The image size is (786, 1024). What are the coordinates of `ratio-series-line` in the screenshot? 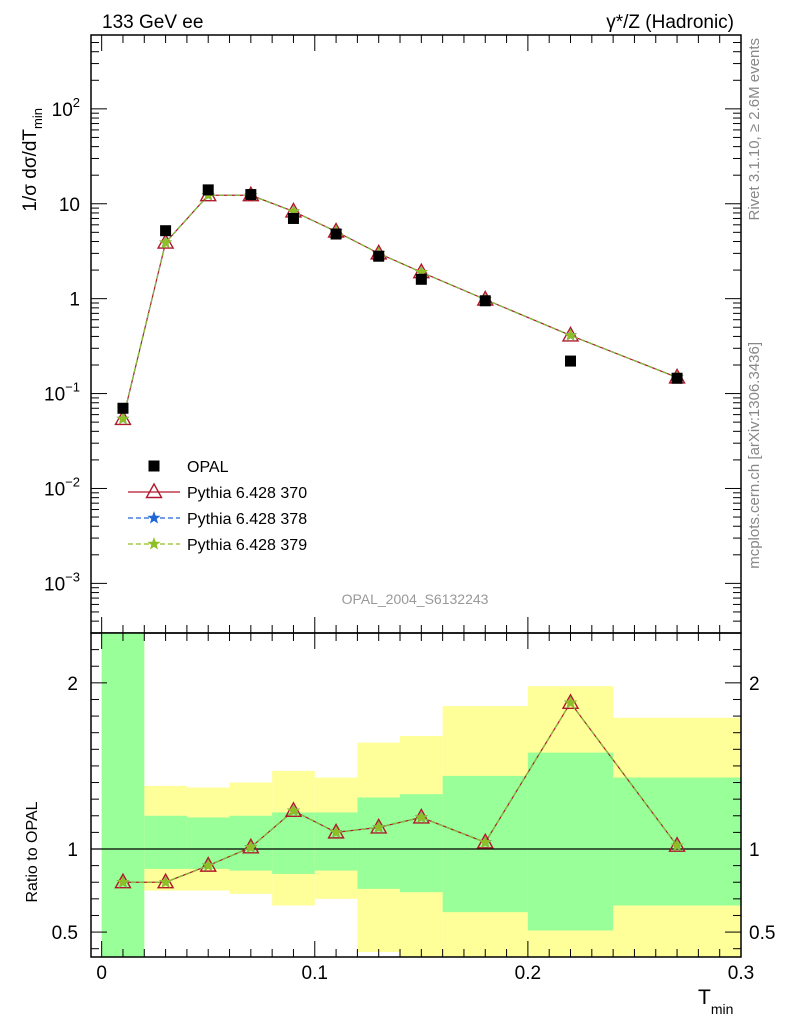 It's located at (400, 792).